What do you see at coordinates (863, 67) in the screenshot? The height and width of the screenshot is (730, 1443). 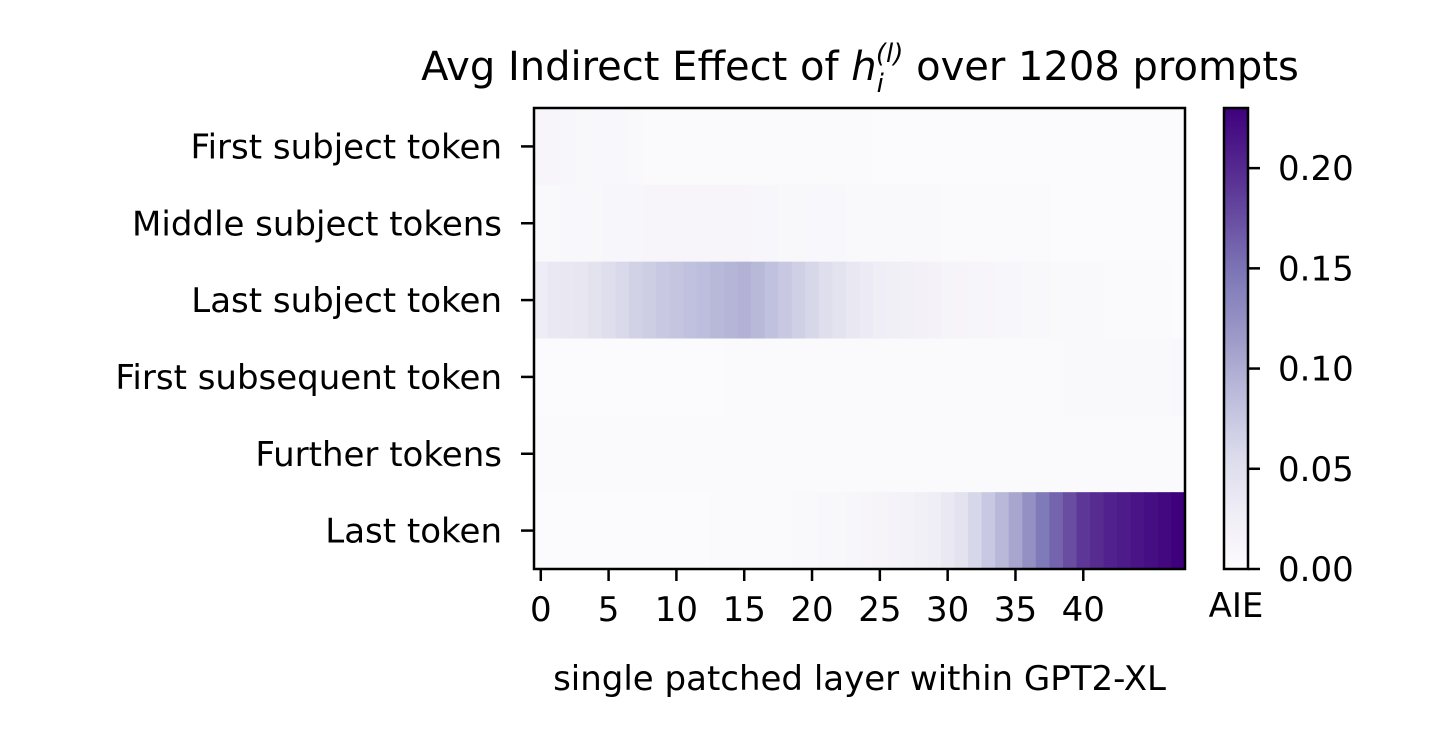 I see `title-math-base: h` at bounding box center [863, 67].